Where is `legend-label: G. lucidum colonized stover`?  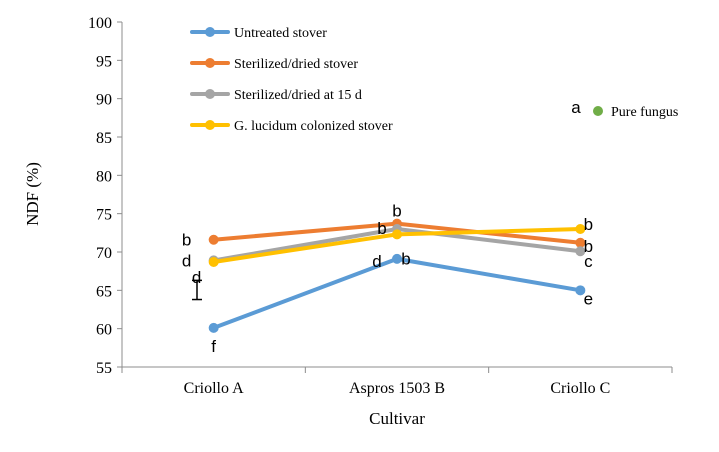
legend-label: G. lucidum colonized stover is located at coordinates (313, 126).